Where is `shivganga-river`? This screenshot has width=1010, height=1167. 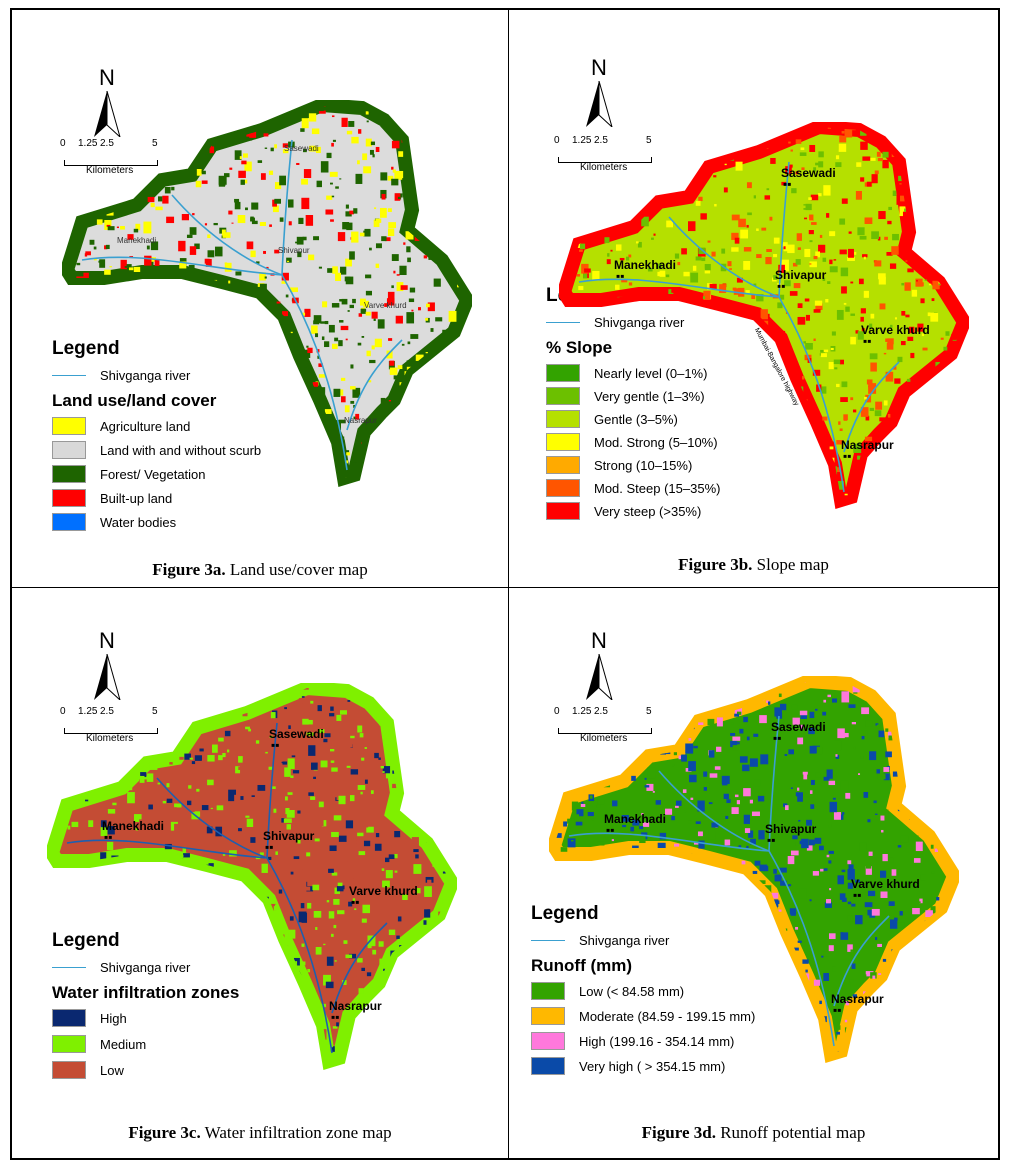 shivganga-river is located at coordinates (272, 790).